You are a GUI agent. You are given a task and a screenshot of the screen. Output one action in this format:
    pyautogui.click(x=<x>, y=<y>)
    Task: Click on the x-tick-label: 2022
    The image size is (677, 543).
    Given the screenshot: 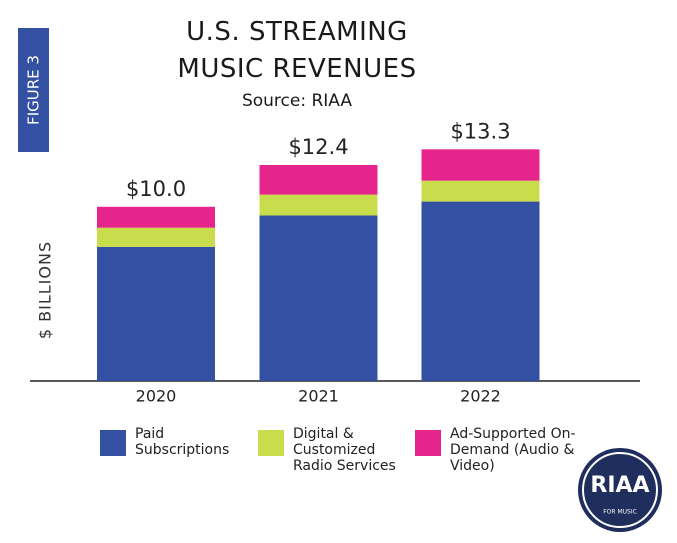 What is the action you would take?
    pyautogui.click(x=480, y=396)
    